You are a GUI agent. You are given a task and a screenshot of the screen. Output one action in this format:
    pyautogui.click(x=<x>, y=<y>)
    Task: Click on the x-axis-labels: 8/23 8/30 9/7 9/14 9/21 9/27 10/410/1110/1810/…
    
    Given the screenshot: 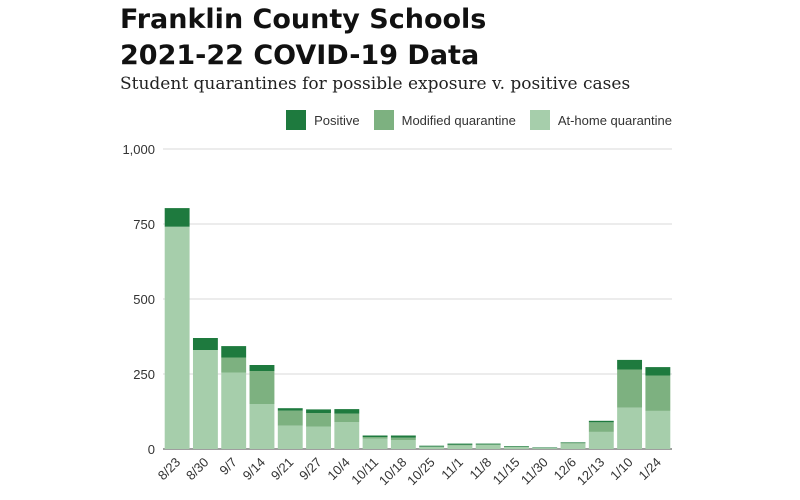 What is the action you would take?
    pyautogui.click(x=409, y=472)
    